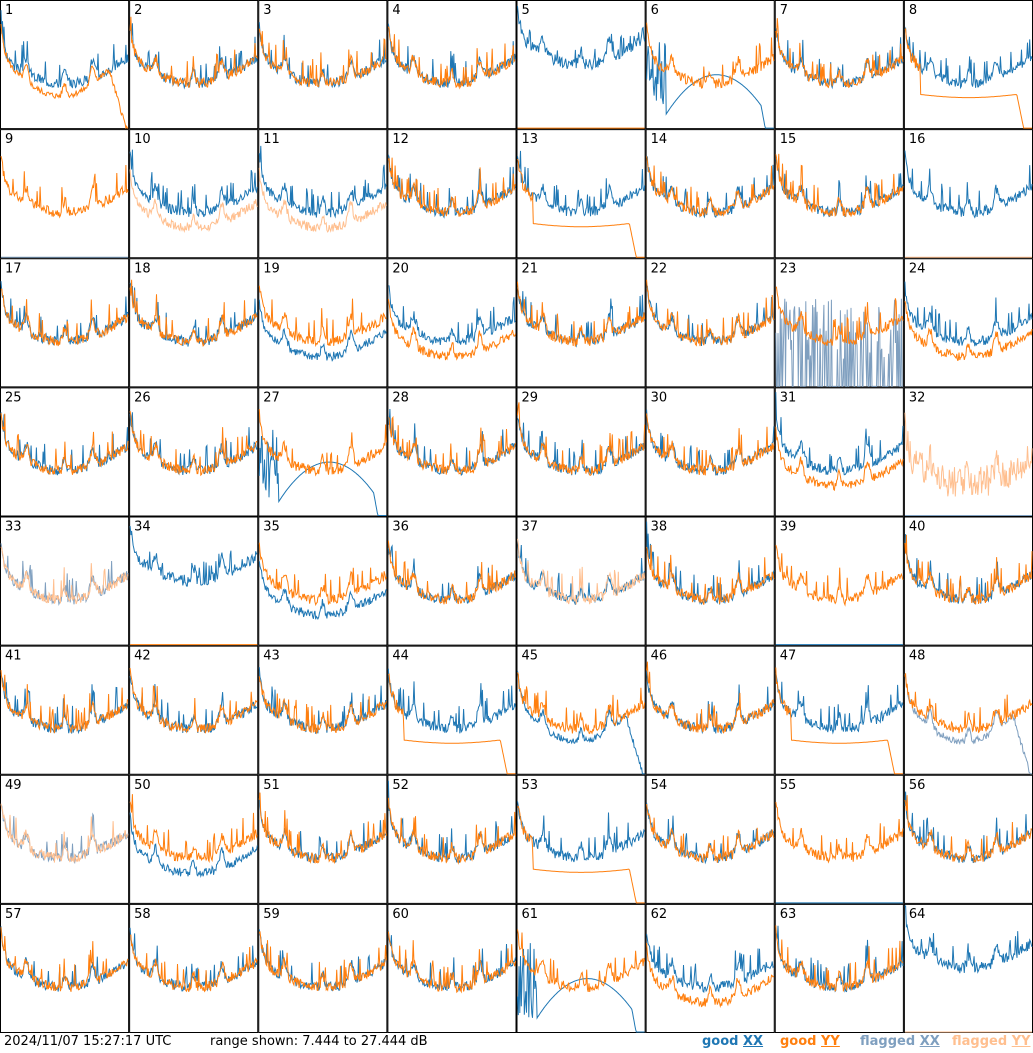 The height and width of the screenshot is (1053, 1033). I want to click on panel-label: 34, so click(142, 527).